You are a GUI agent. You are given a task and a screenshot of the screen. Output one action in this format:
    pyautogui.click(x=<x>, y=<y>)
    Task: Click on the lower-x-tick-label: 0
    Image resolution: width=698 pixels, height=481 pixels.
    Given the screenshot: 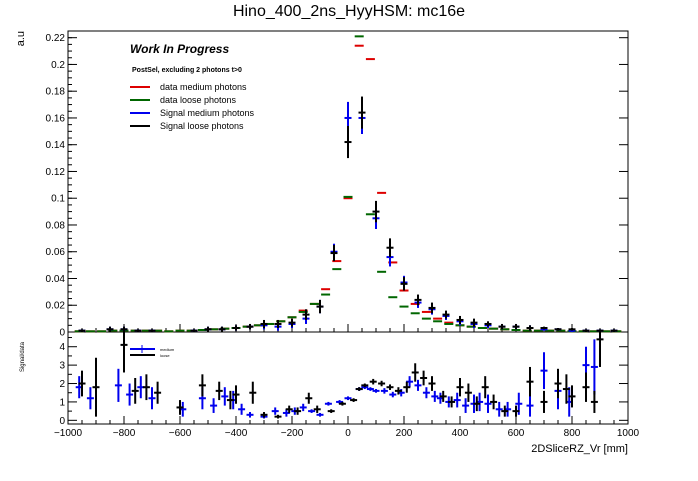 What is the action you would take?
    pyautogui.click(x=348, y=433)
    